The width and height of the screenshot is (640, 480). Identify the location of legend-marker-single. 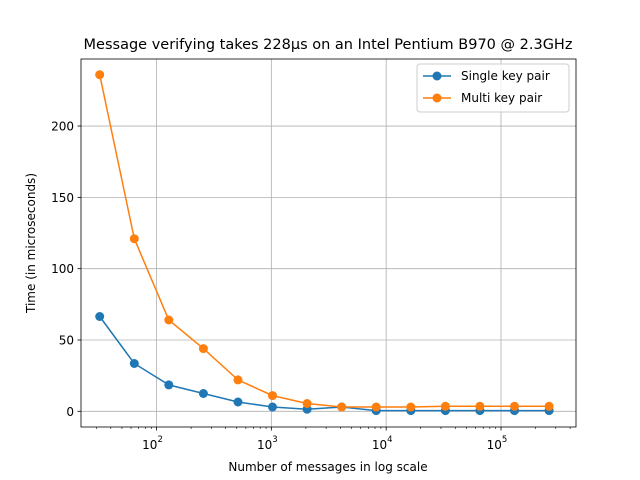
(437, 76).